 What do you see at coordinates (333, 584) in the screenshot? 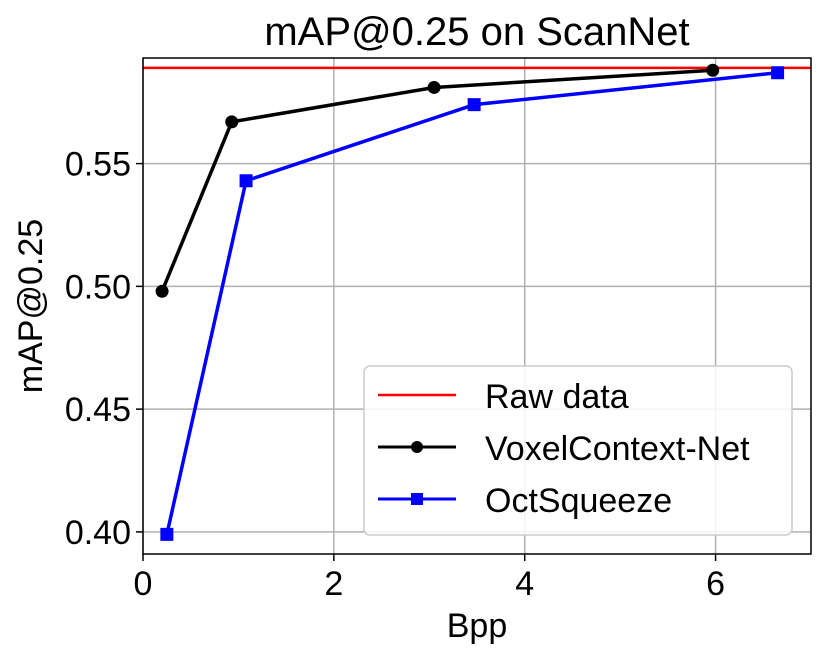
I see `x-tick-label: 2` at bounding box center [333, 584].